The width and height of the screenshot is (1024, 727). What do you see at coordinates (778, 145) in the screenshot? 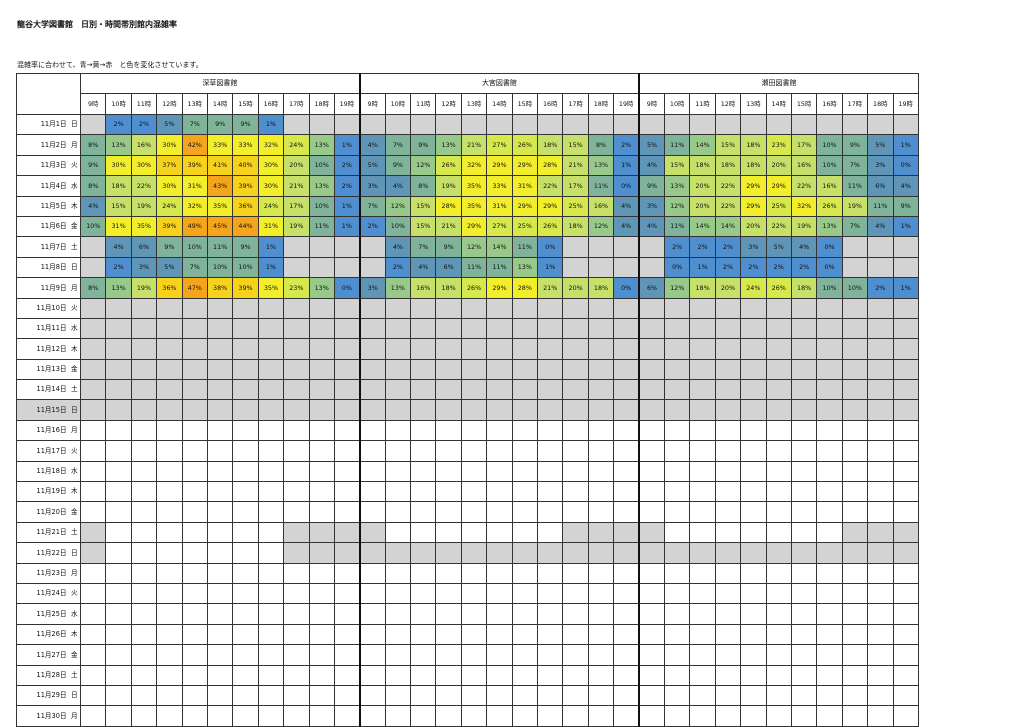
I see `occupancy-cell: 23%` at bounding box center [778, 145].